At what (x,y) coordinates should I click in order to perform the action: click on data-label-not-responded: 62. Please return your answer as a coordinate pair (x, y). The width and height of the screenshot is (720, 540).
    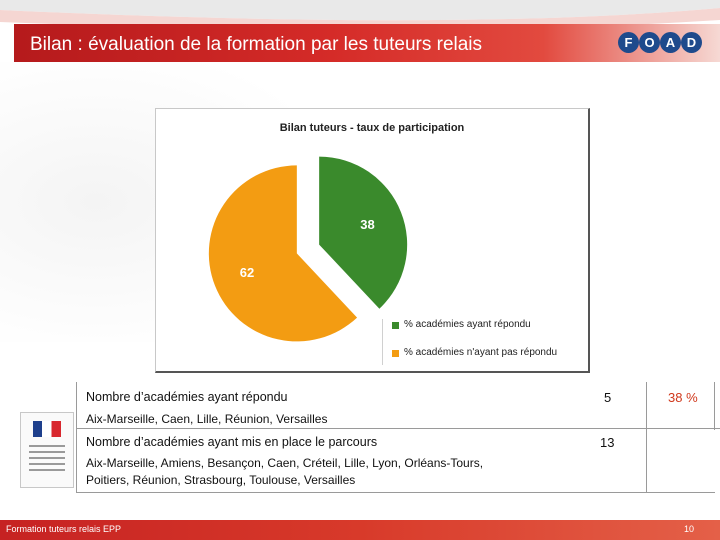
    Looking at the image, I should click on (247, 272).